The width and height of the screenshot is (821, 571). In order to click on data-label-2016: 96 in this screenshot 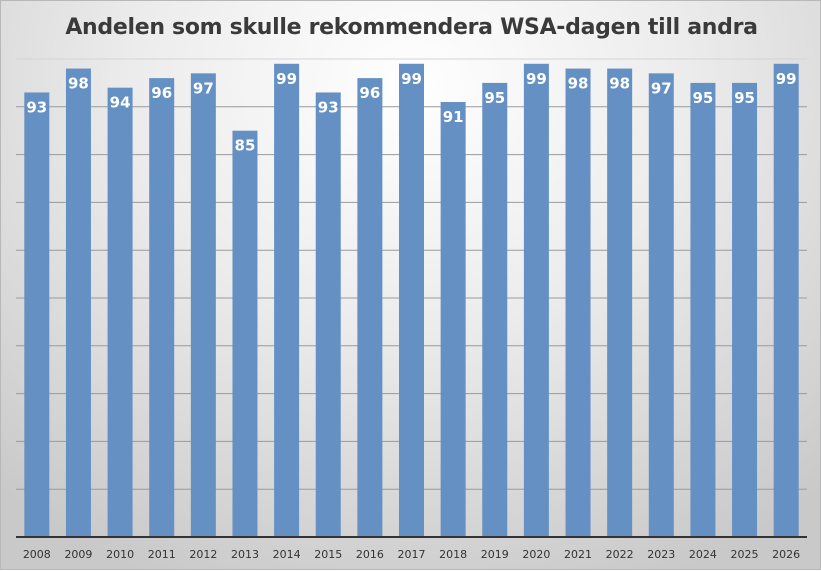, I will do `click(369, 93)`.